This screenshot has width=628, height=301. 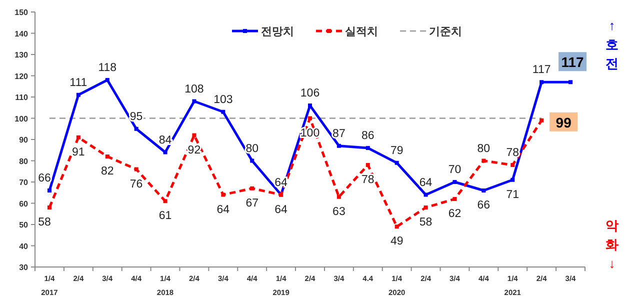 What do you see at coordinates (397, 242) in the screenshot?
I see `data-label: 49` at bounding box center [397, 242].